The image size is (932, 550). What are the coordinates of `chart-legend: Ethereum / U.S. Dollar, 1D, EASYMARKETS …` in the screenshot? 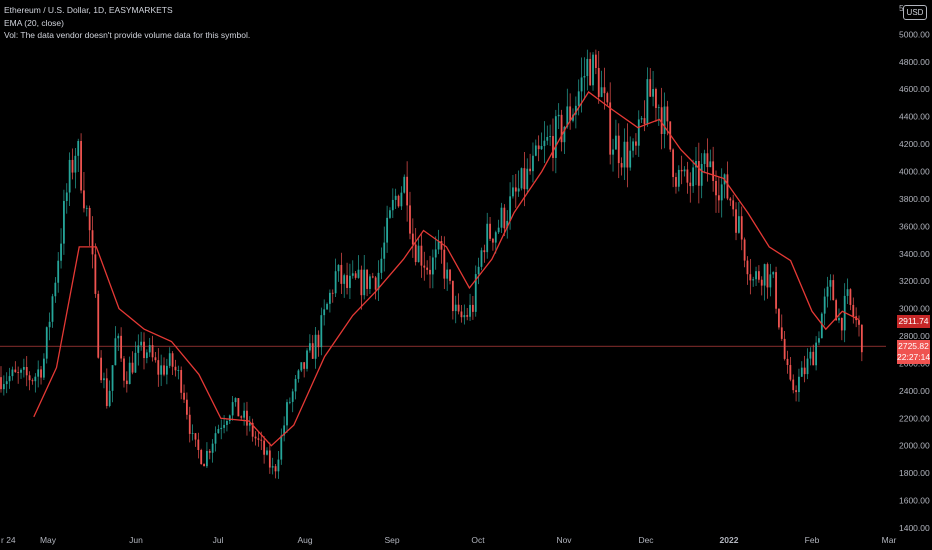 It's located at (127, 23).